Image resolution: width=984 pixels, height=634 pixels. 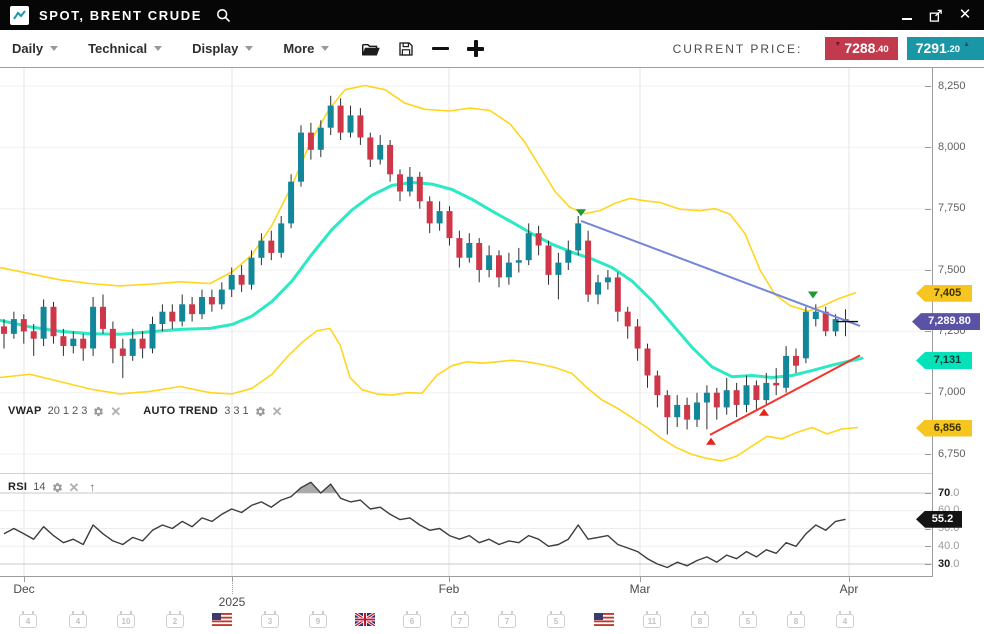 I want to click on time-axis-line, so click(x=466, y=576).